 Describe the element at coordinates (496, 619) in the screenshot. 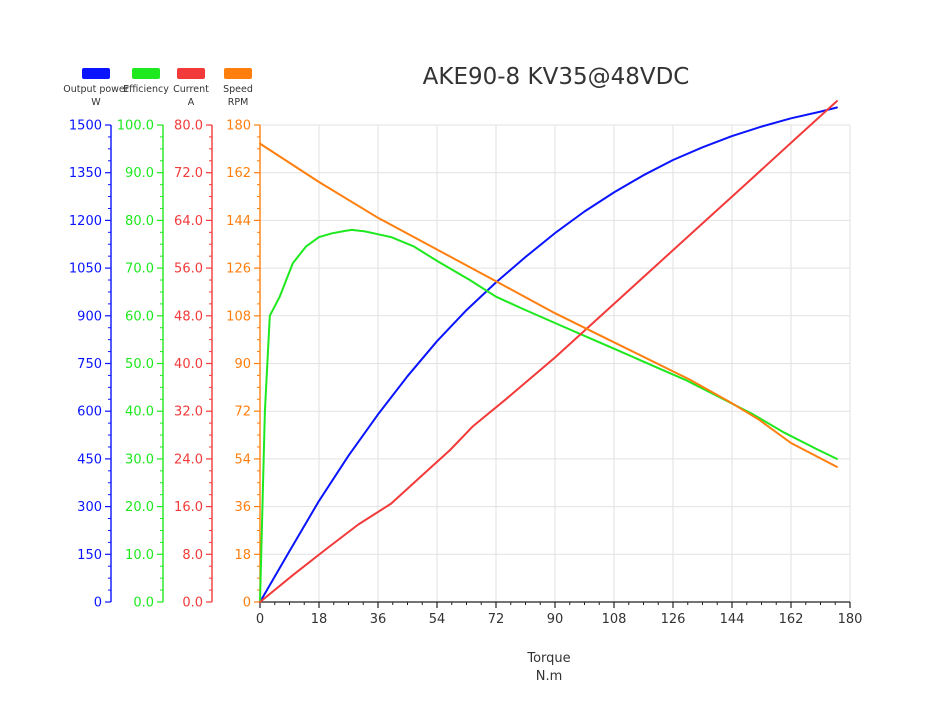

I see `x-tick-label: 72` at that location.